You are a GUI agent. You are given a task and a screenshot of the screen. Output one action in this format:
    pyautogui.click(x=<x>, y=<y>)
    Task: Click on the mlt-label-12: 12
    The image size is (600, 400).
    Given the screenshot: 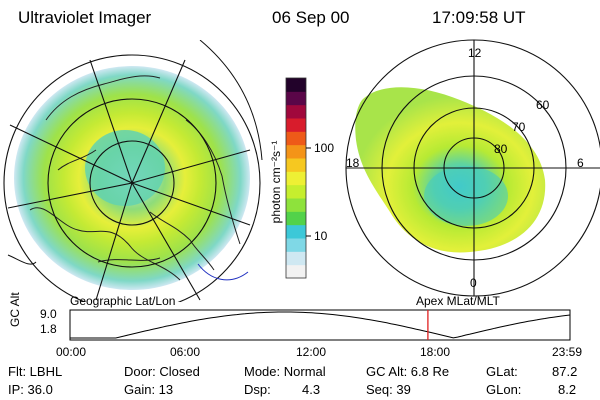 What is the action you would take?
    pyautogui.click(x=475, y=53)
    